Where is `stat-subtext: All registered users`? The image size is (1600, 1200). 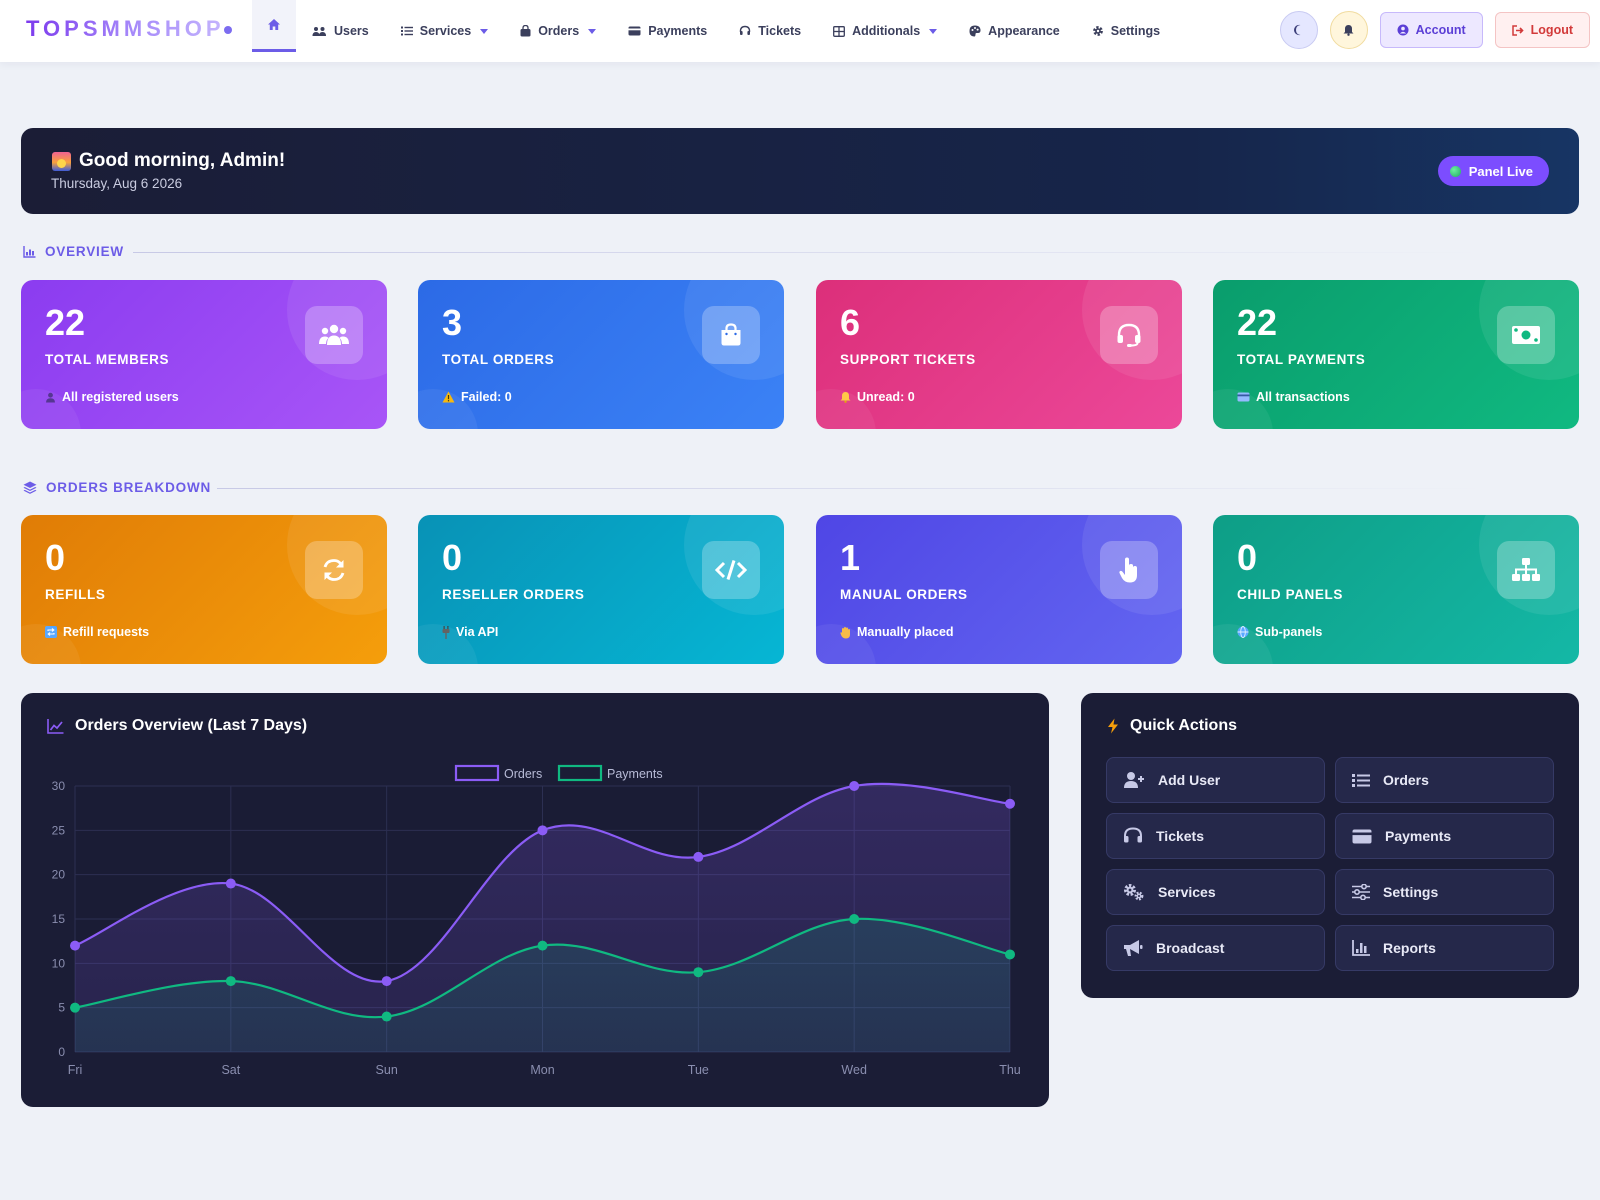 stat-subtext: All registered users is located at coordinates (112, 397).